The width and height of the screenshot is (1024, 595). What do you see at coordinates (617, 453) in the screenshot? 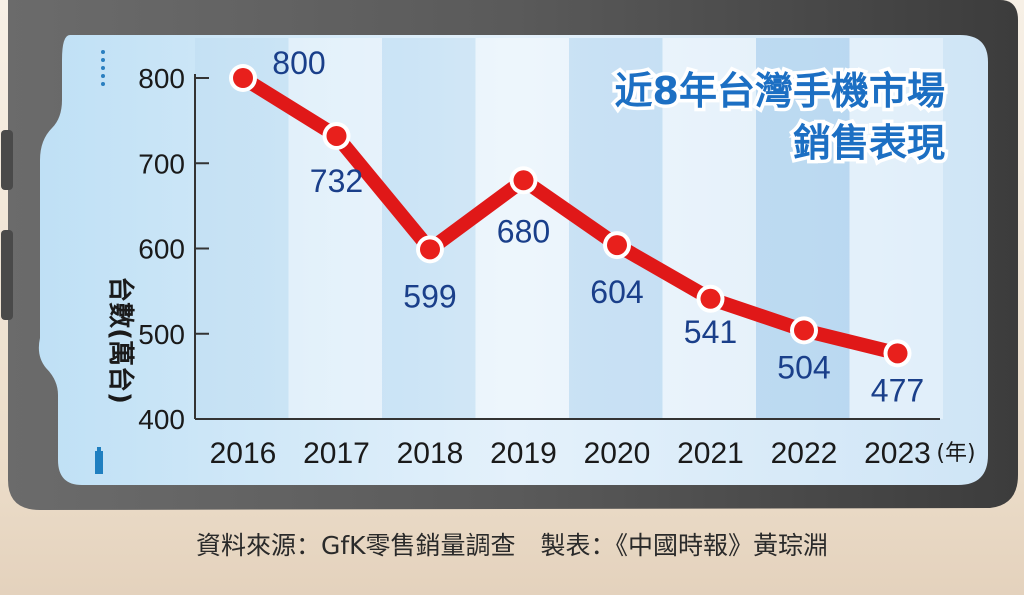
I see `x-tick-label: 2020` at bounding box center [617, 453].